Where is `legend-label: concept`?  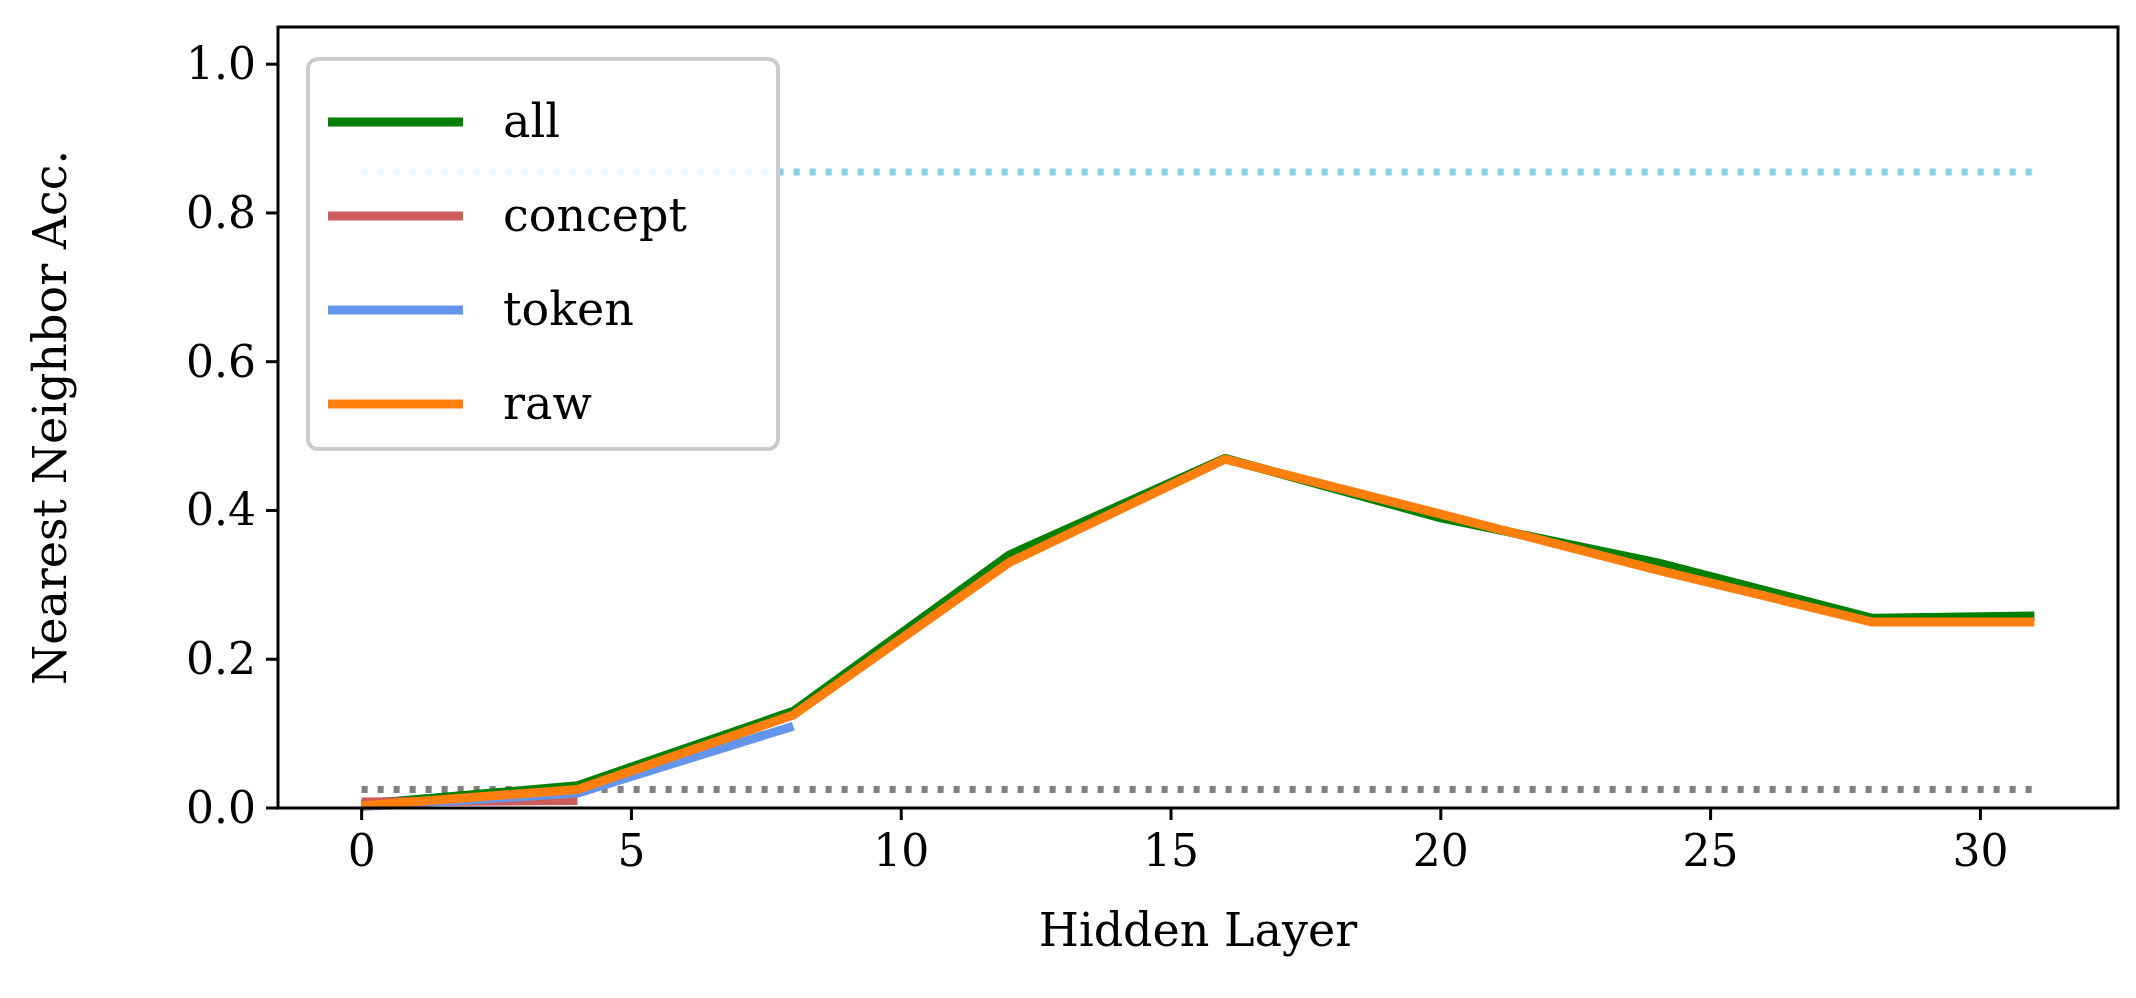
legend-label: concept is located at coordinates (595, 215).